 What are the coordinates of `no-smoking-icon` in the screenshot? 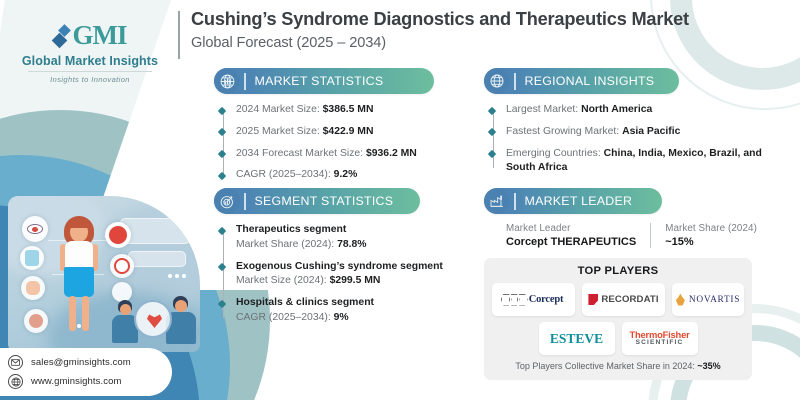 It's located at (122, 266).